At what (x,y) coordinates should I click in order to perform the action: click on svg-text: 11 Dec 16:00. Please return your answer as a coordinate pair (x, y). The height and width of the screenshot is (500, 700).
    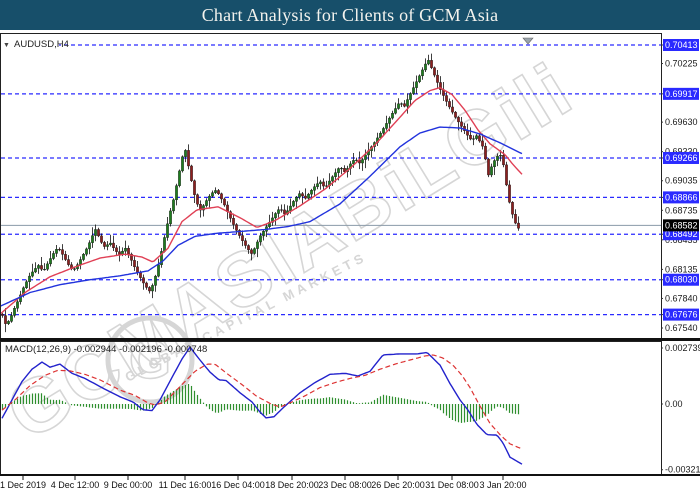
    Looking at the image, I should click on (185, 485).